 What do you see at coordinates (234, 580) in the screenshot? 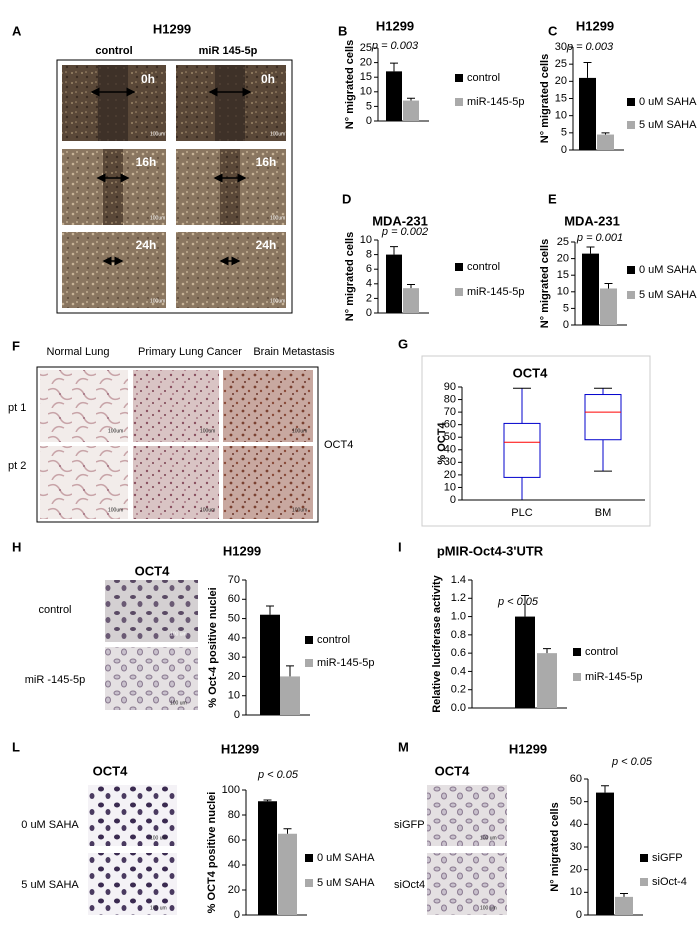
I see `y-tick-label: 70` at bounding box center [234, 580].